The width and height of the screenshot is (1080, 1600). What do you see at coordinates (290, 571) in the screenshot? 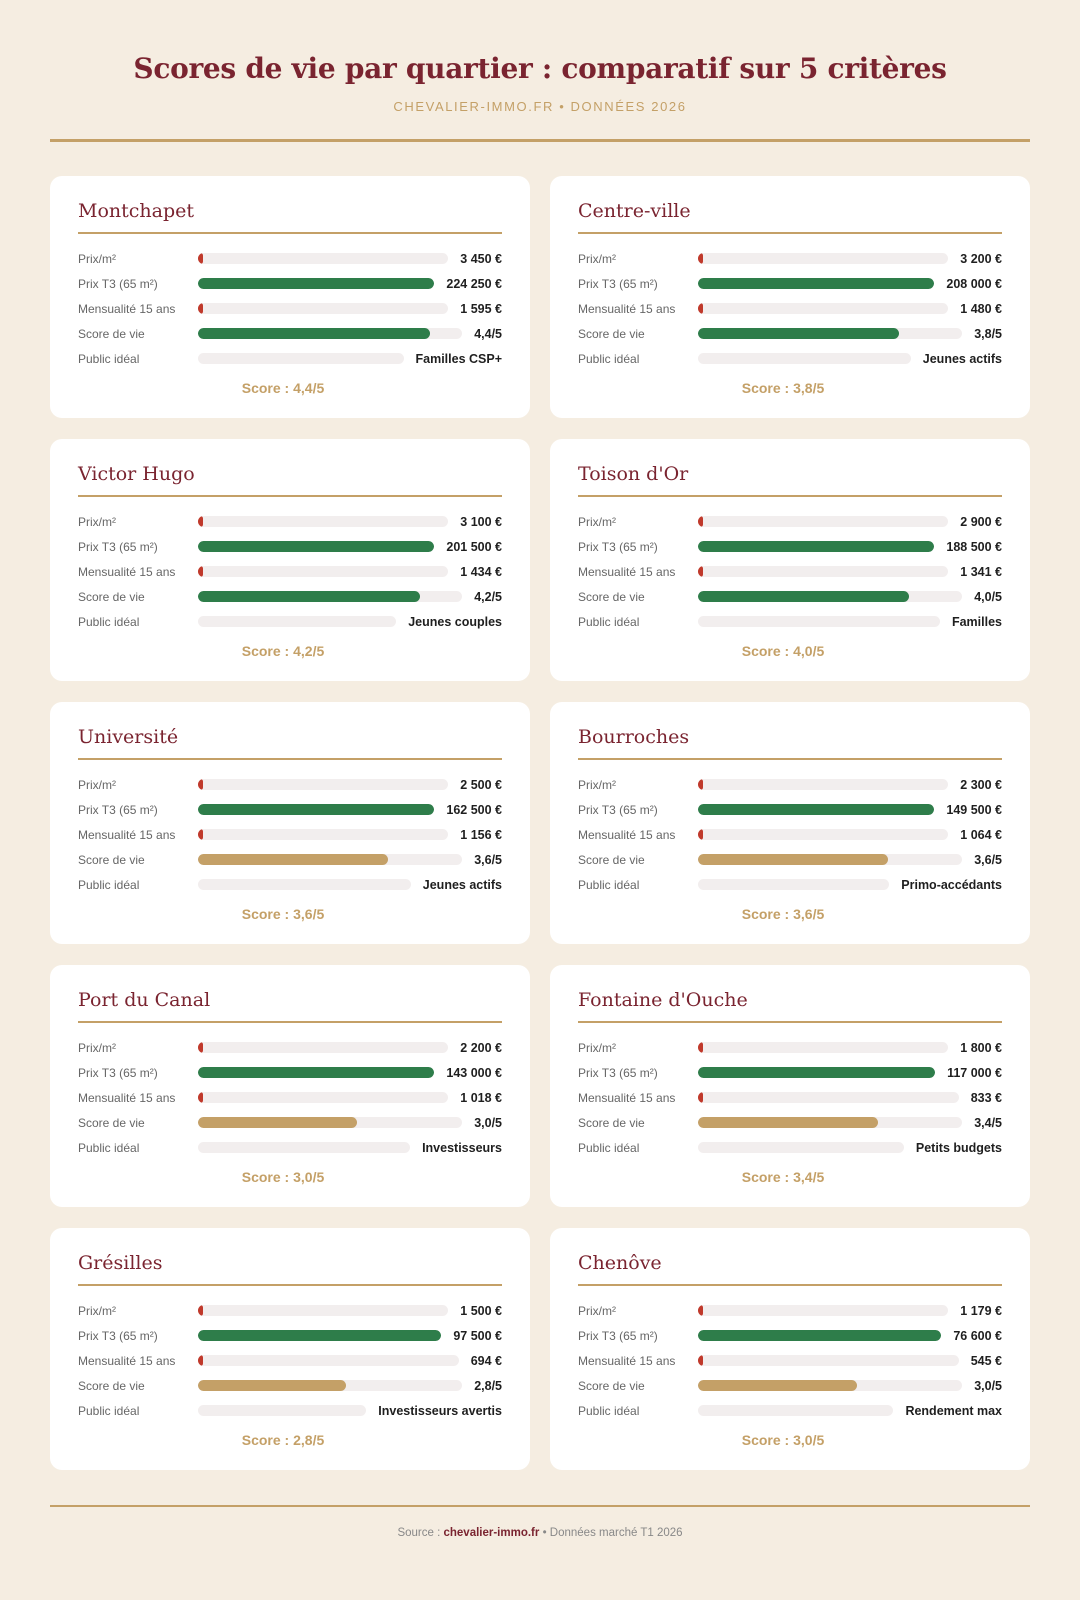
I see `mensualite-row: Mensualité 15 ans 1 434 €` at bounding box center [290, 571].